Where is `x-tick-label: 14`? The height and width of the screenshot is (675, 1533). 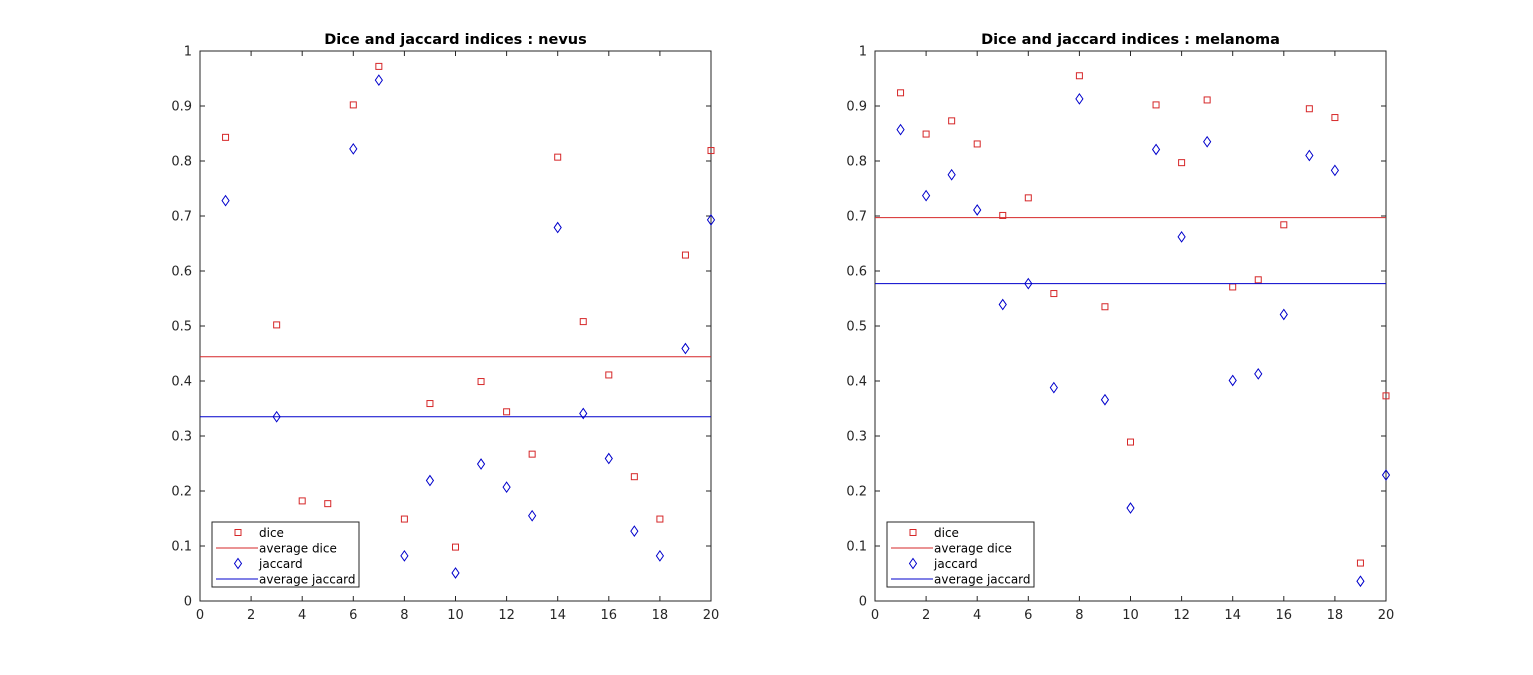 x-tick-label: 14 is located at coordinates (1232, 615).